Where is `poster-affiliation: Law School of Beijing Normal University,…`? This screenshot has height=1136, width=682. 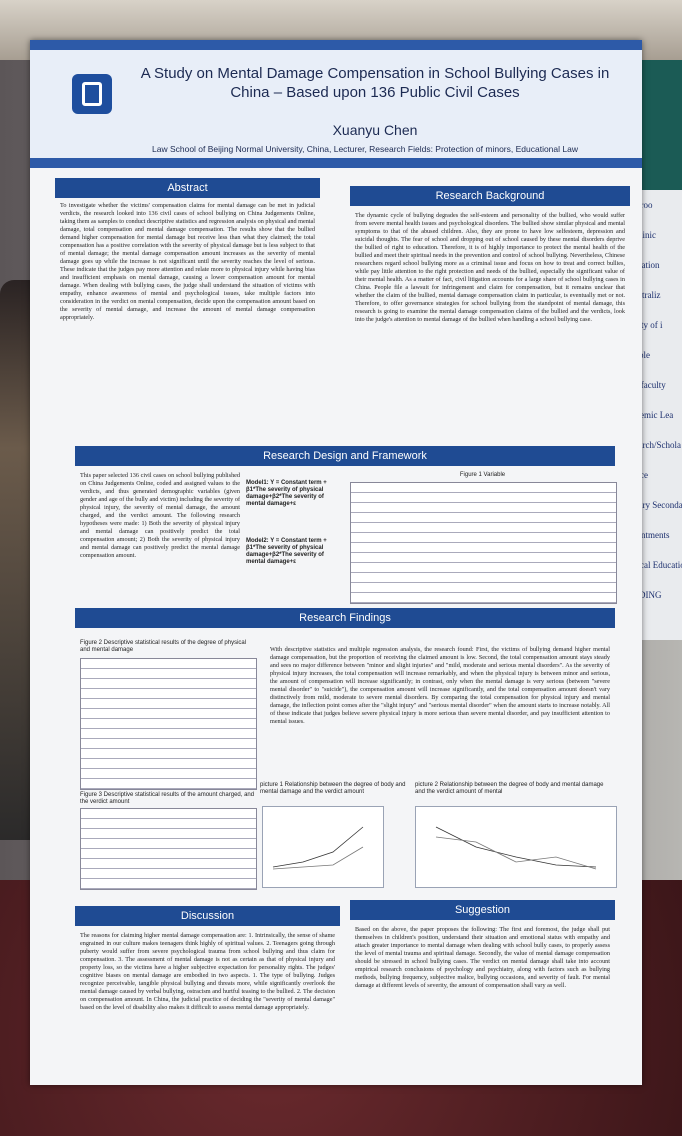 poster-affiliation: Law School of Beijing Normal University,… is located at coordinates (365, 149).